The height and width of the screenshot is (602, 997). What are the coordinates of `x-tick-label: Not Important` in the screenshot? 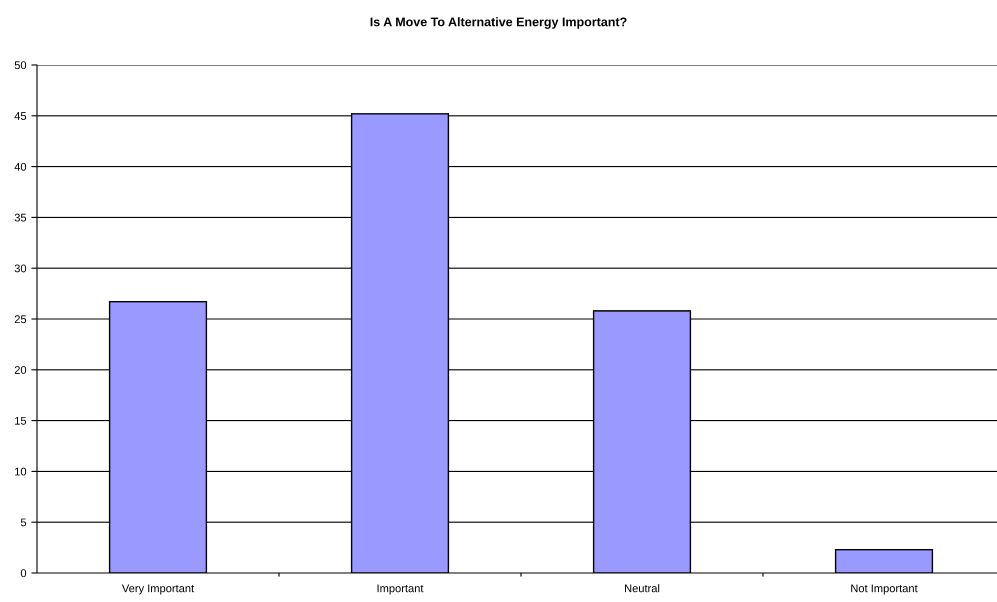 It's located at (884, 589).